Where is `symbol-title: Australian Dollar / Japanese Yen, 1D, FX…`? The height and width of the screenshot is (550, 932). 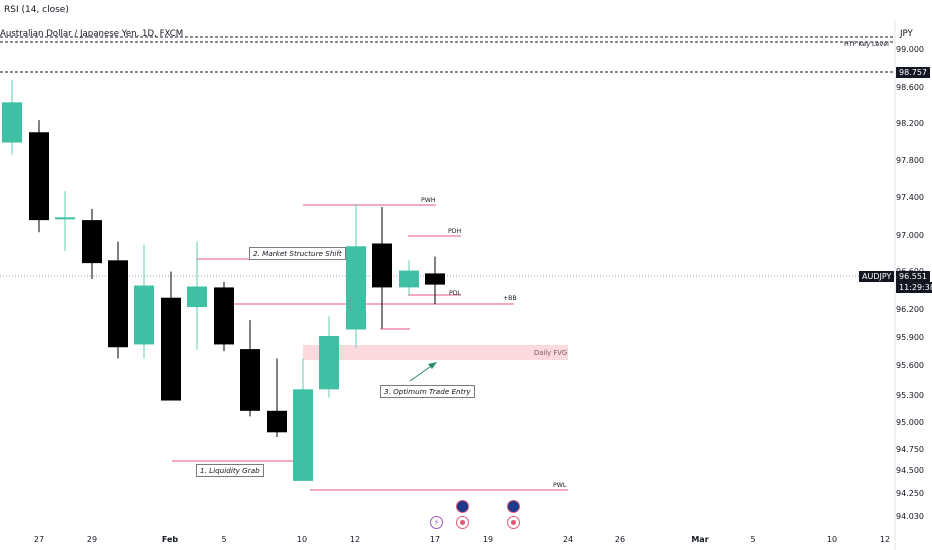 symbol-title: Australian Dollar / Japanese Yen, 1D, FX… is located at coordinates (92, 34).